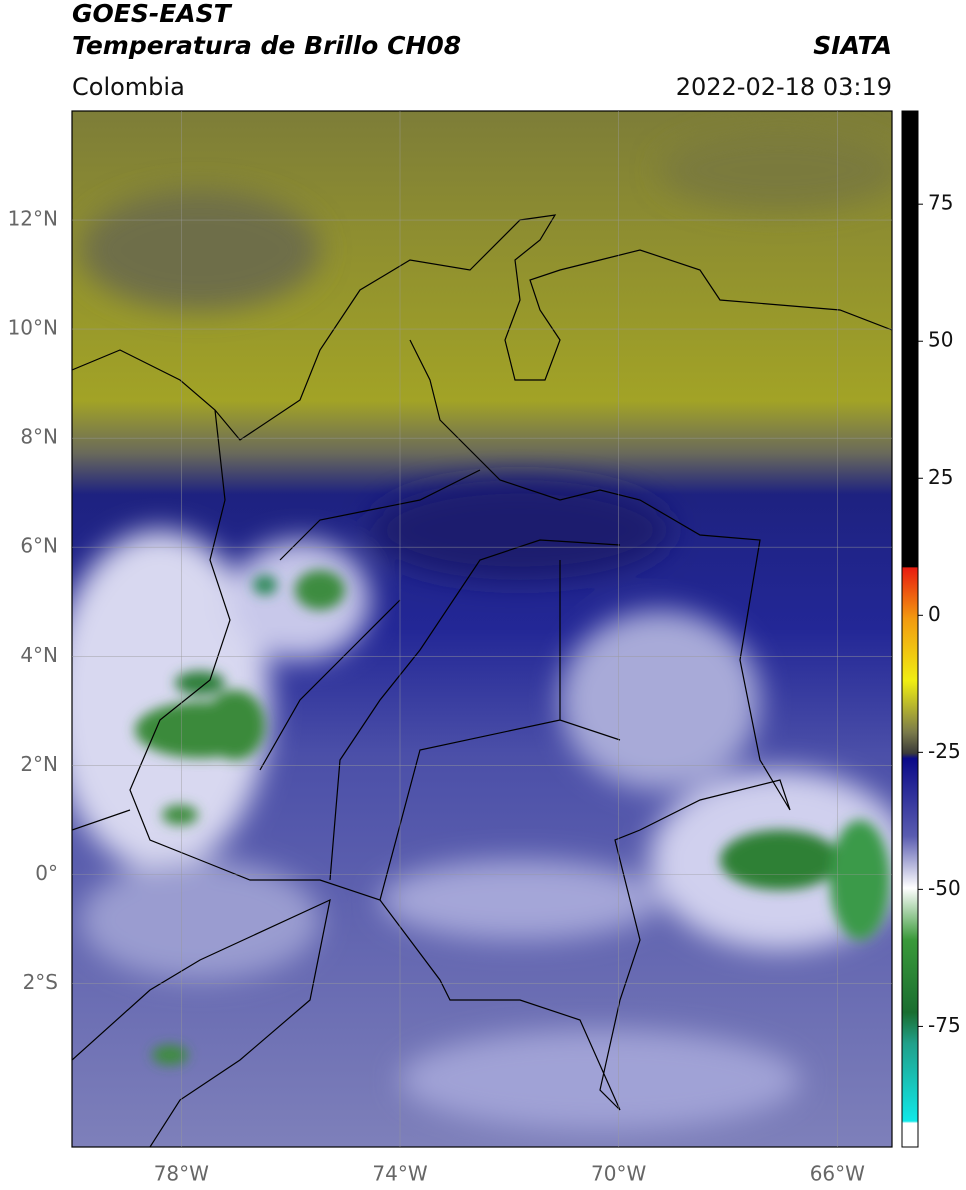 The image size is (966, 1190). I want to click on y-tick-label: 0°, so click(46, 873).